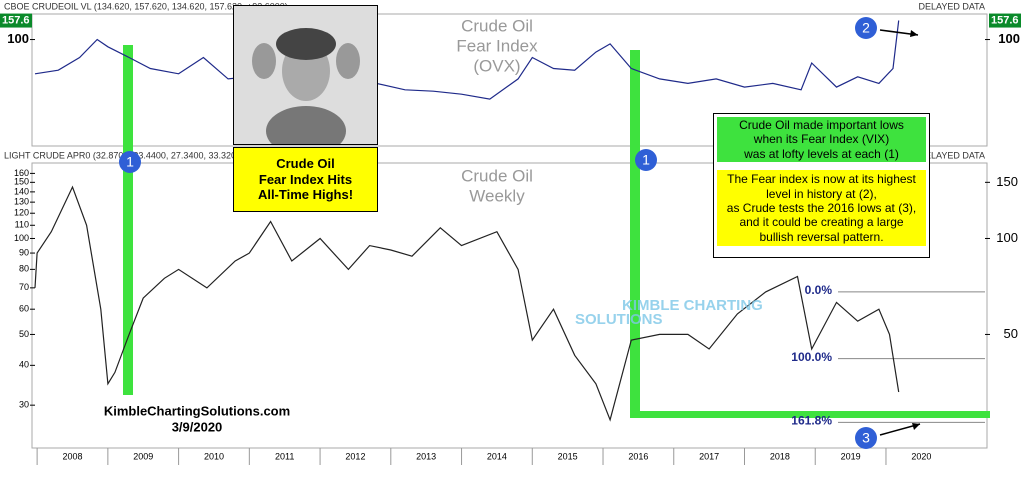 Image resolution: width=1024 pixels, height=477 pixels. What do you see at coordinates (1011, 333) in the screenshot?
I see `y2-tick-label: 50` at bounding box center [1011, 333].